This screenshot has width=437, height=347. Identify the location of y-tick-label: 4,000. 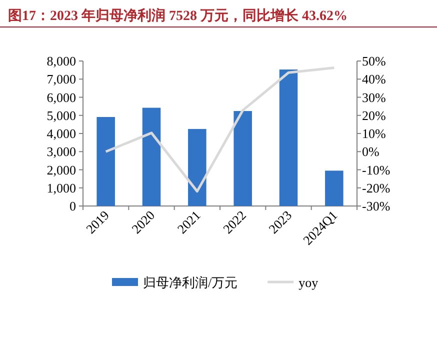
(61, 133).